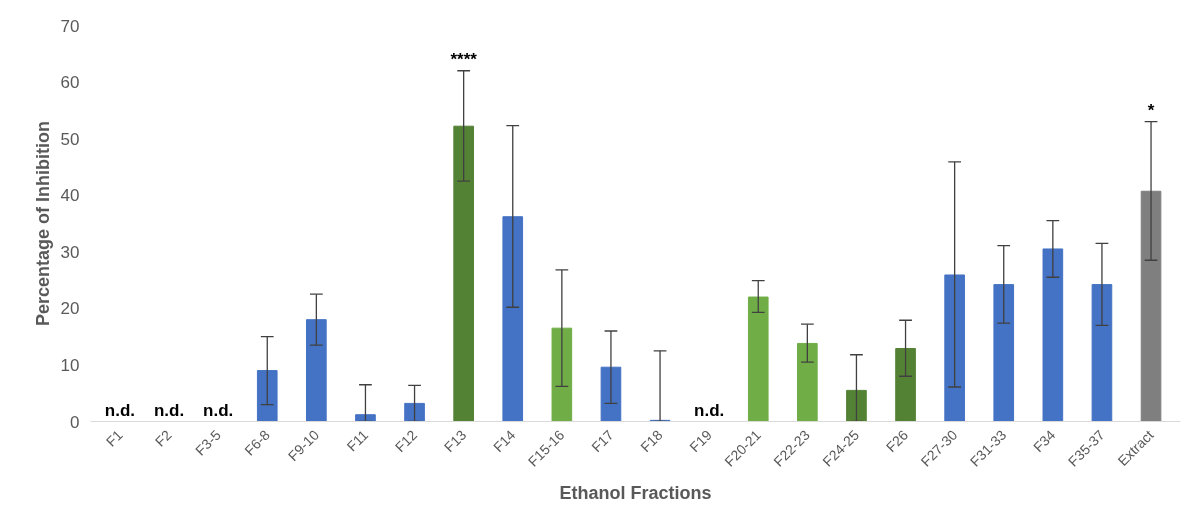 The image size is (1200, 531). I want to click on y-tick-label: 20, so click(70, 309).